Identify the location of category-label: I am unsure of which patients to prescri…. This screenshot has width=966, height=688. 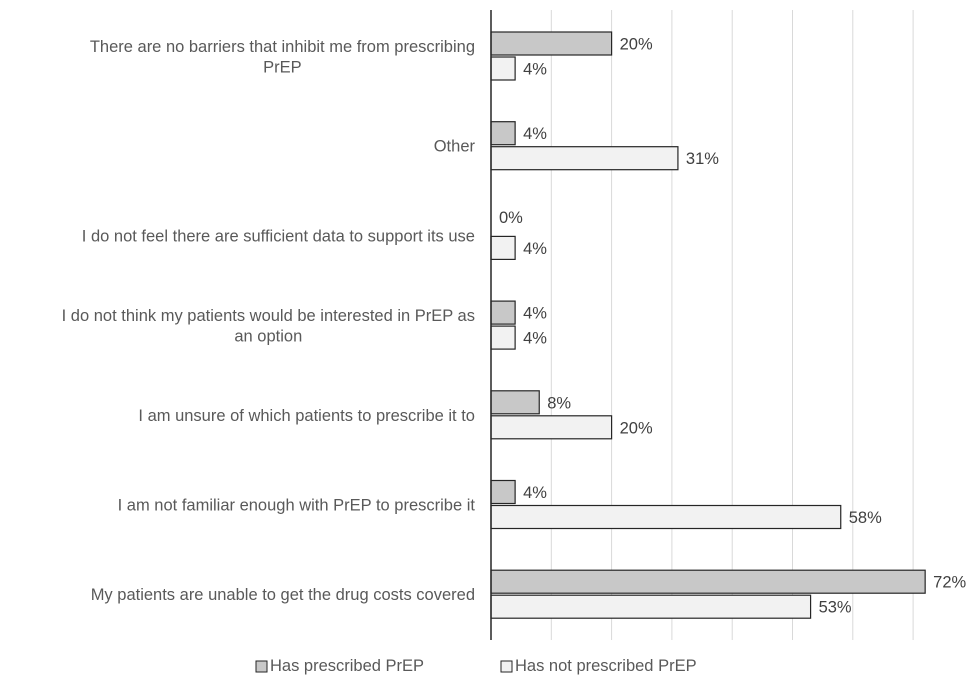
(306, 416).